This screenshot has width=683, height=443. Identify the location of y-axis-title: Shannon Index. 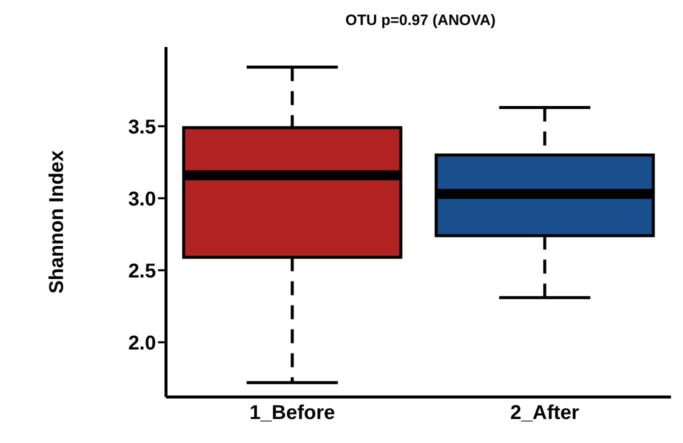
(57, 222).